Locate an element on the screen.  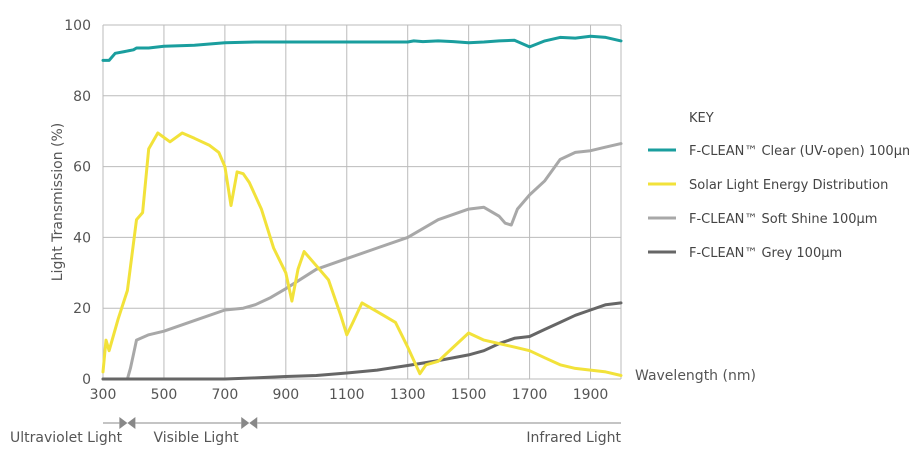
band-label-2: Infrared Light is located at coordinates (573, 438).